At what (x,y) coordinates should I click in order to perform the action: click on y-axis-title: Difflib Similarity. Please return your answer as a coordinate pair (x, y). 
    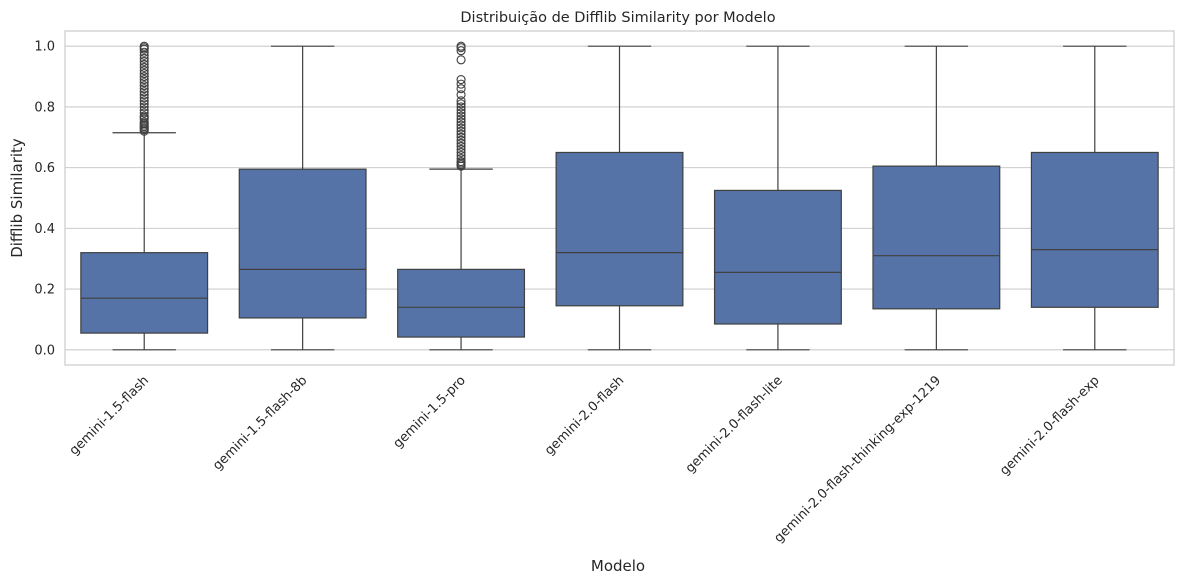
    Looking at the image, I should click on (17, 198).